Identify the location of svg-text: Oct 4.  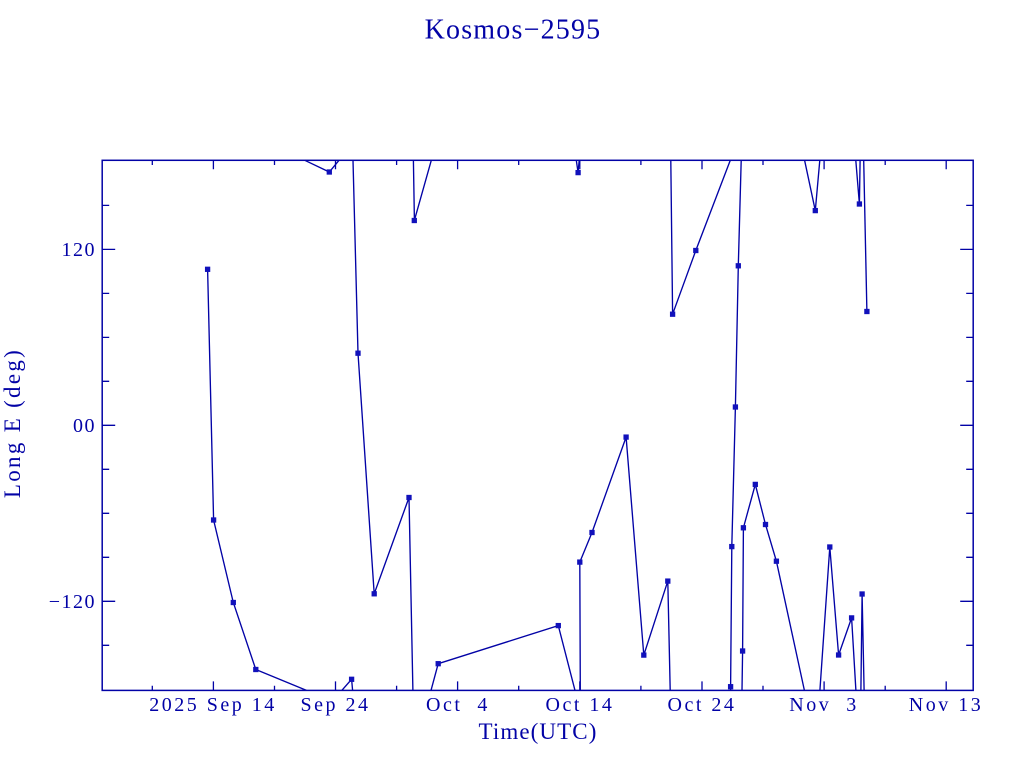
(458, 705).